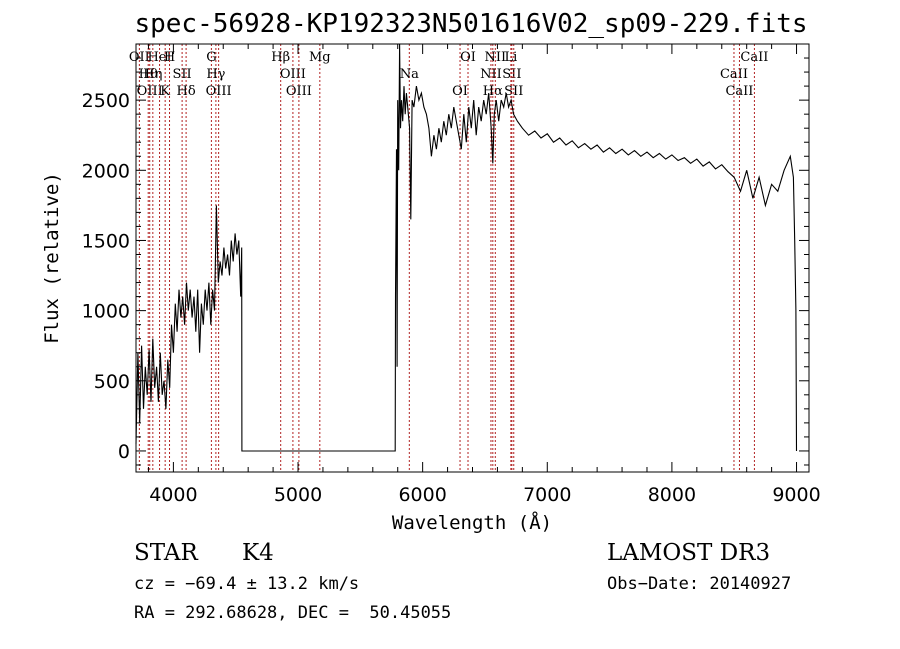 The width and height of the screenshot is (900, 649). Describe the element at coordinates (689, 553) in the screenshot. I see `survey-name: LAMOST DR3` at that location.